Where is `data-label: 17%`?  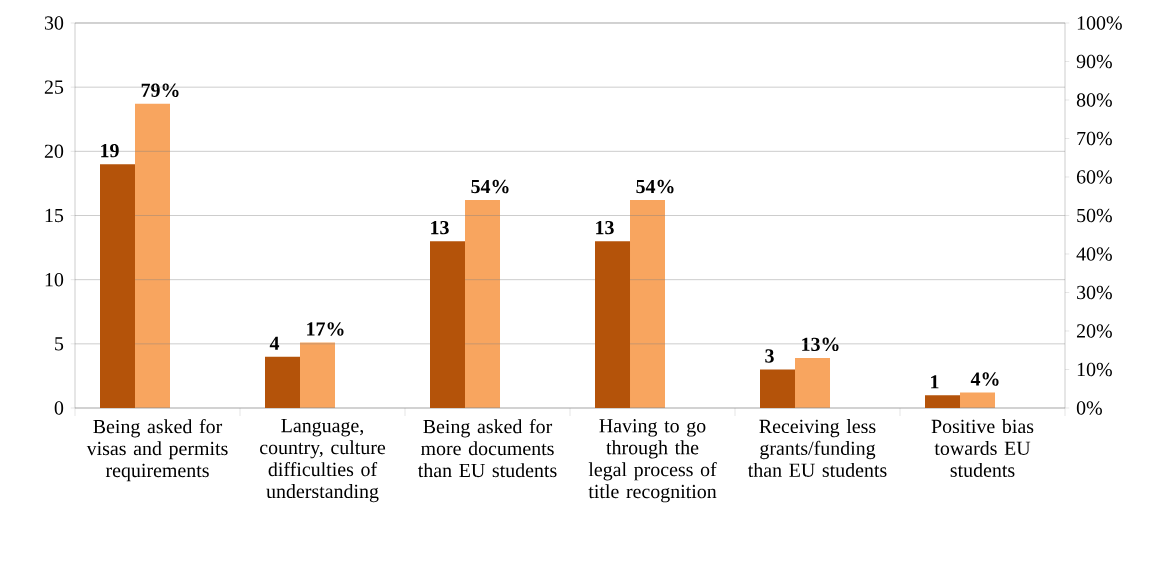 data-label: 17% is located at coordinates (325, 329).